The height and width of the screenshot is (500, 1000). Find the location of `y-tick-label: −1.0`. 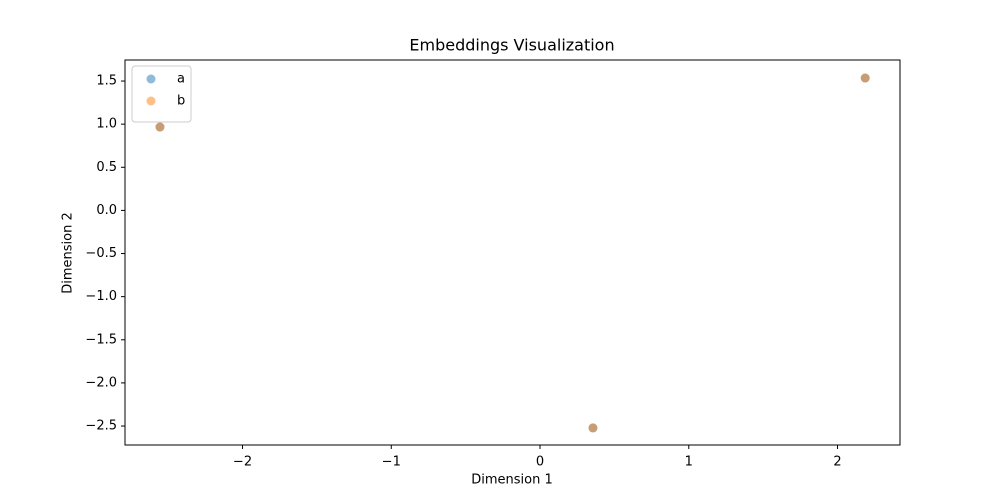

y-tick-label: −1.0 is located at coordinates (101, 296).